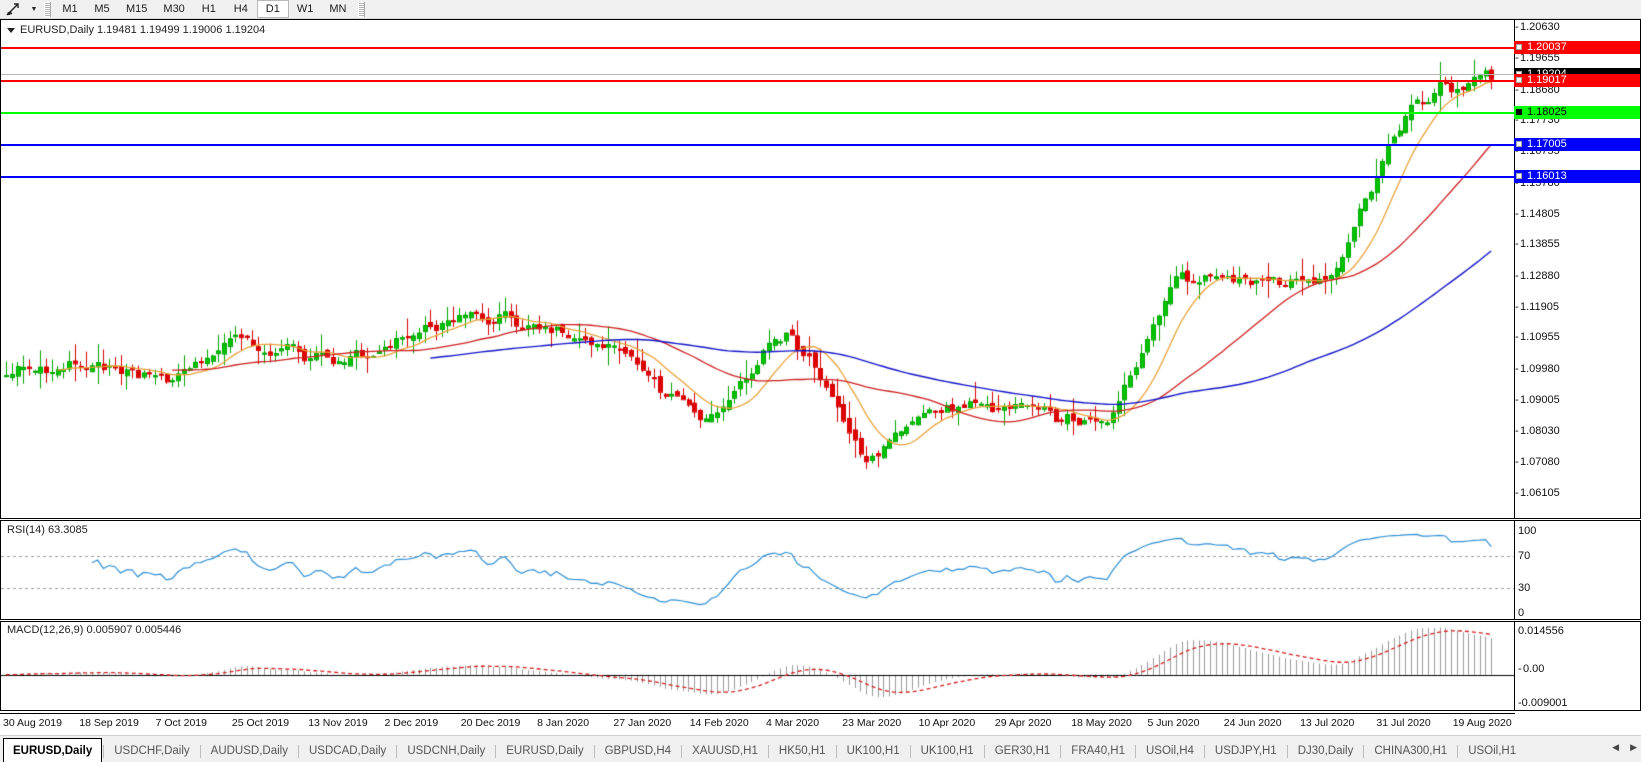 This screenshot has width=1641, height=762. I want to click on timeframe-button-m5: M5, so click(102, 9).